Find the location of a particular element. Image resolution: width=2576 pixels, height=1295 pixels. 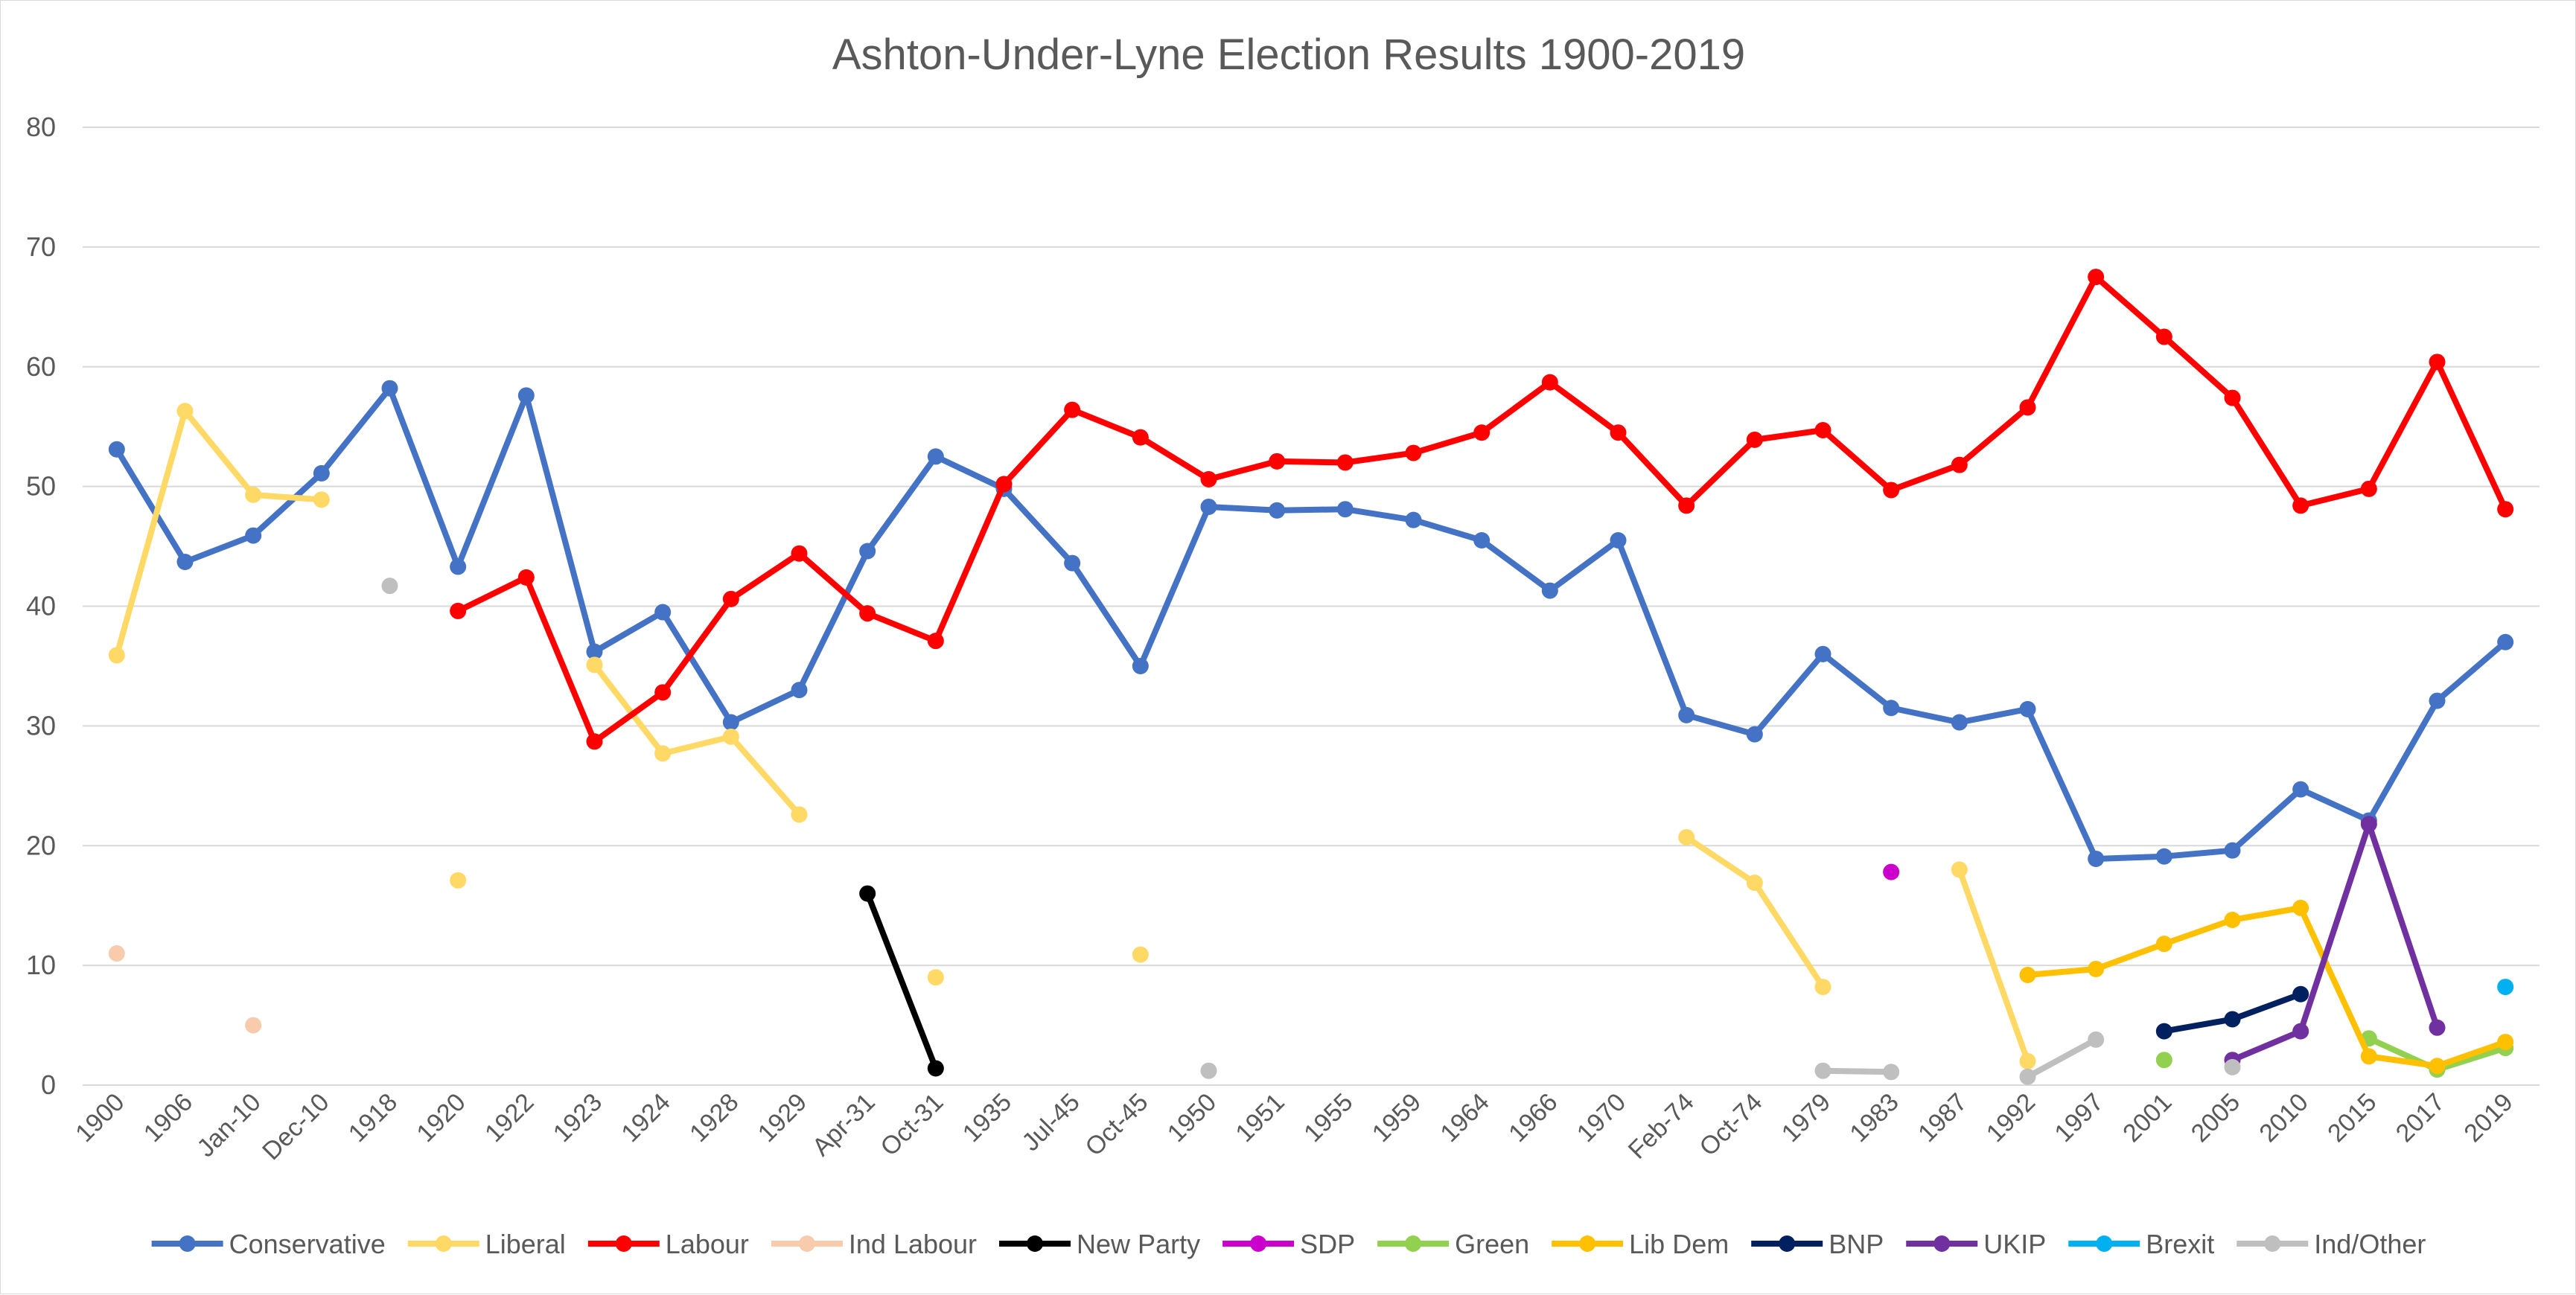

y-tick-label: 20 is located at coordinates (41, 845).